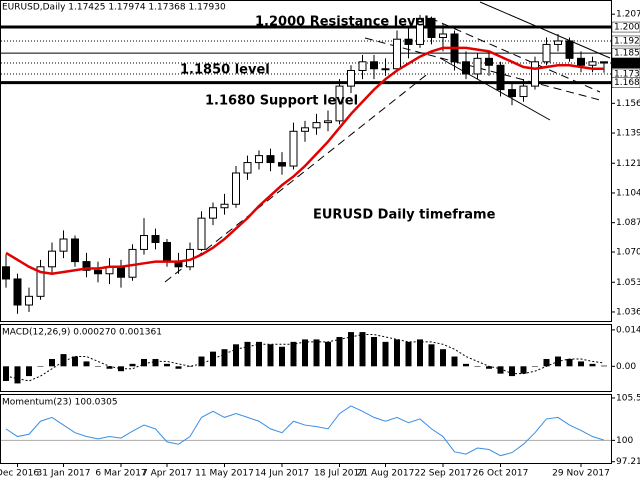 The width and height of the screenshot is (640, 480). I want to click on x-tick-label: 11 May 2017, so click(224, 474).